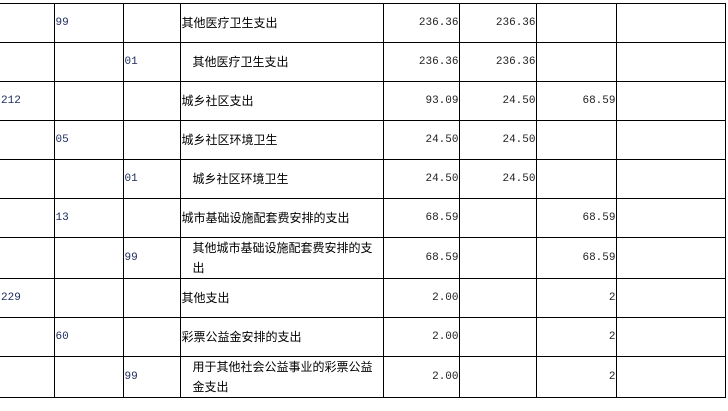 This screenshot has height=411, width=728. What do you see at coordinates (421, 101) in the screenshot?
I see `total-amount-cell: 93.09` at bounding box center [421, 101].